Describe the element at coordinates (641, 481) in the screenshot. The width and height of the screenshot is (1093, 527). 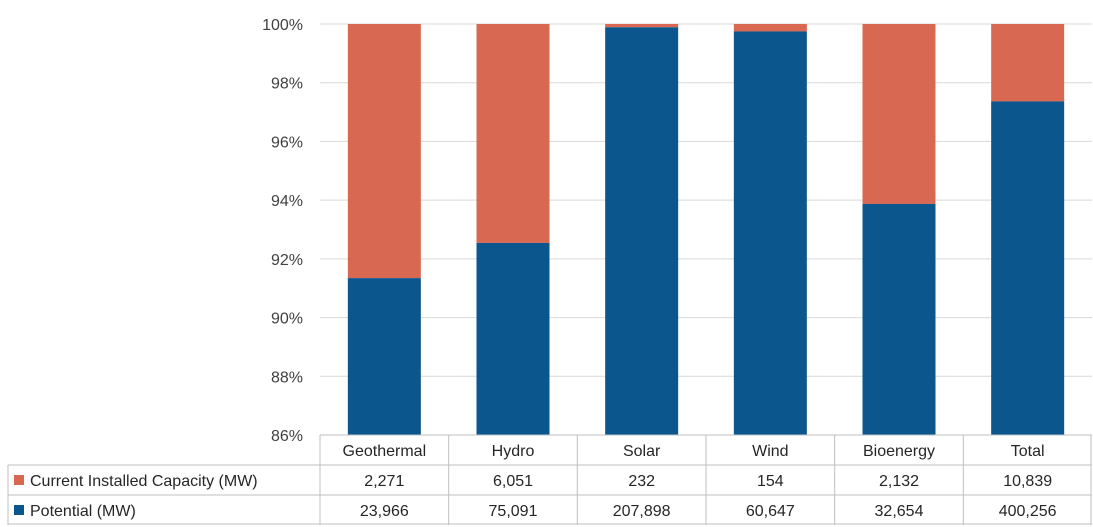
I see `data-table-value: 232` at that location.